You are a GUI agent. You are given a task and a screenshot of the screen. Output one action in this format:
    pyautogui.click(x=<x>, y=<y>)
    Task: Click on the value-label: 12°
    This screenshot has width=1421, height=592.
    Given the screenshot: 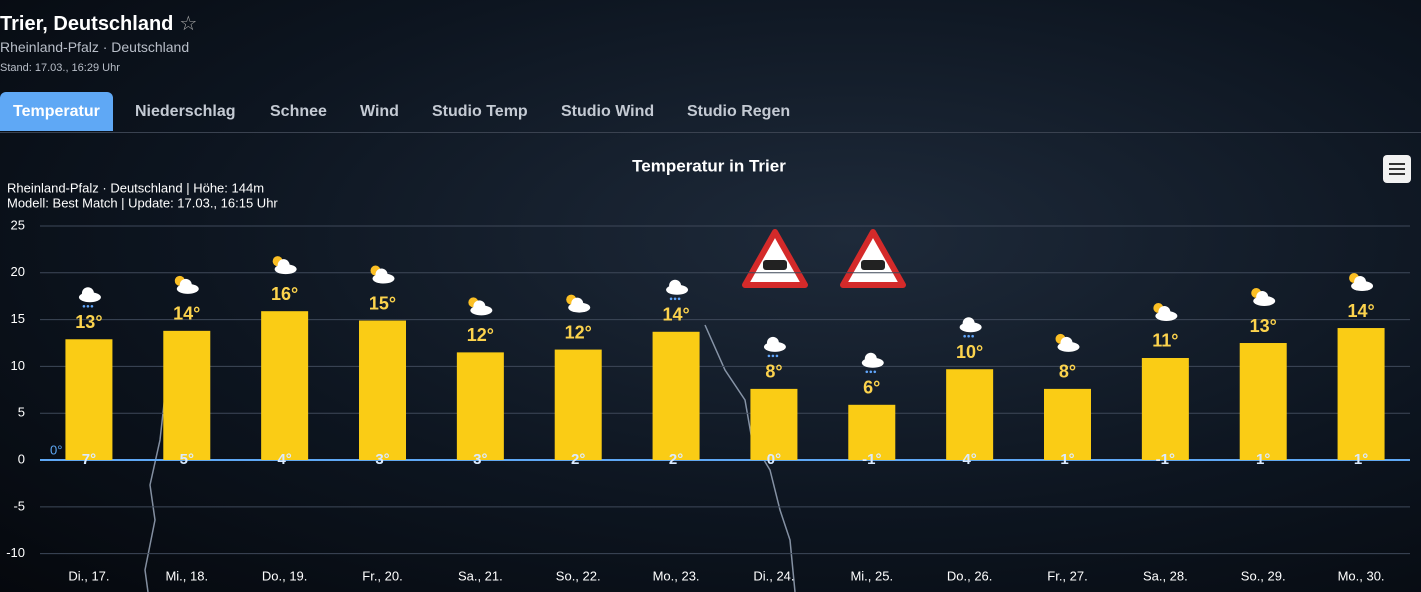 What is the action you would take?
    pyautogui.click(x=480, y=335)
    